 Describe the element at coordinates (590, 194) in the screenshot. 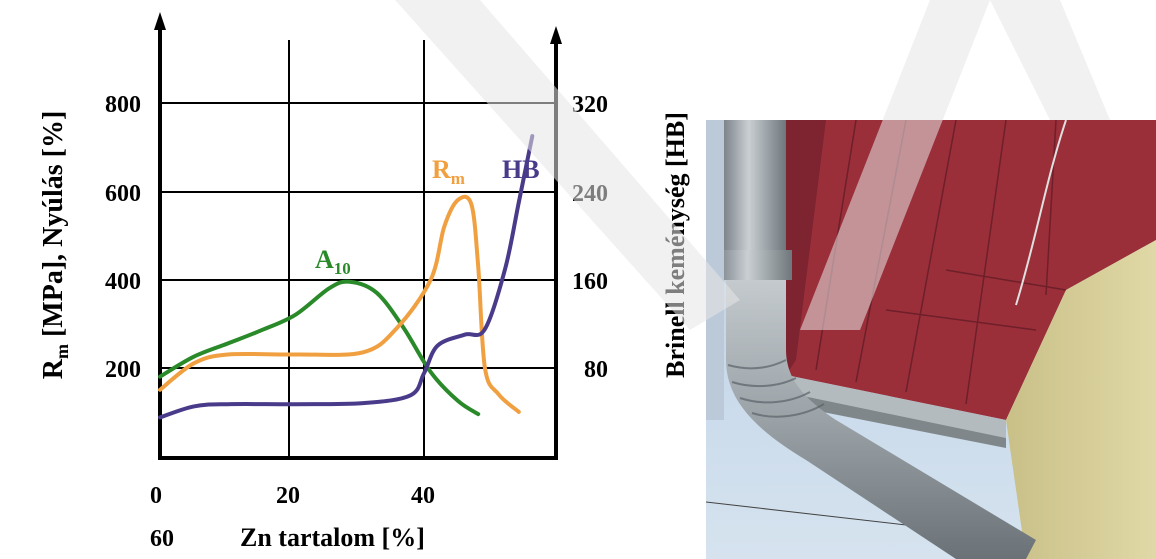

I see `y-right-tick-240: 240` at that location.